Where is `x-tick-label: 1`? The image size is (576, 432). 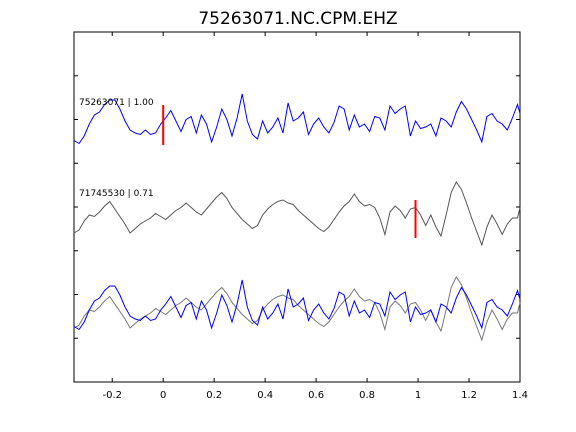 x-tick-label: 1 is located at coordinates (418, 395).